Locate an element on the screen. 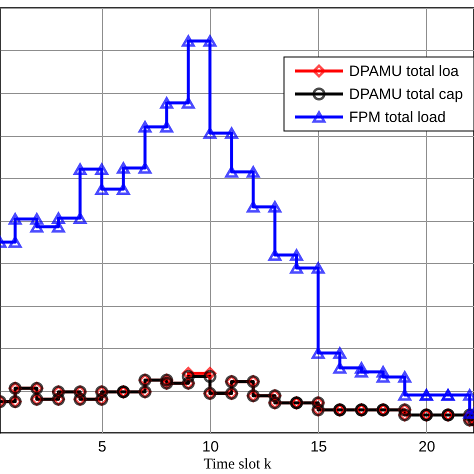 Image resolution: width=474 pixels, height=474 pixels. legend-label: DPAMU total loa is located at coordinates (404, 71).